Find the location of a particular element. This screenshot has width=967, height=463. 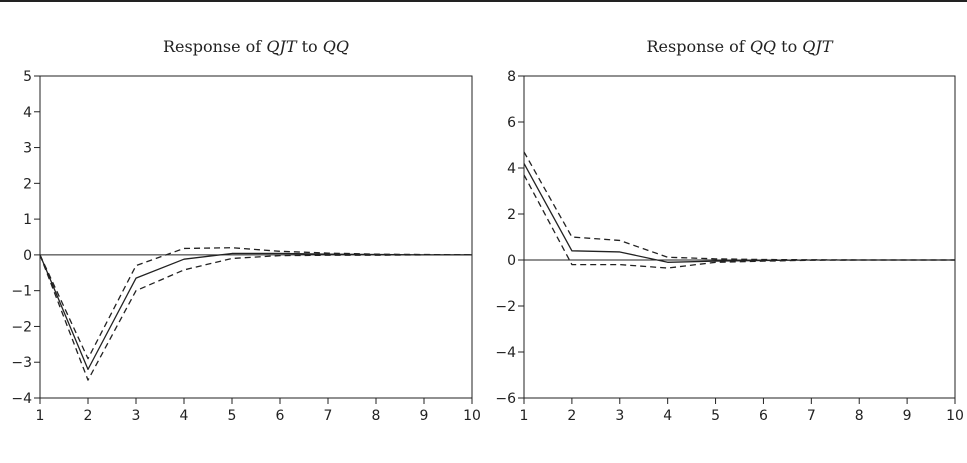

chart-1-xtick-label-8: 8 is located at coordinates (376, 416).